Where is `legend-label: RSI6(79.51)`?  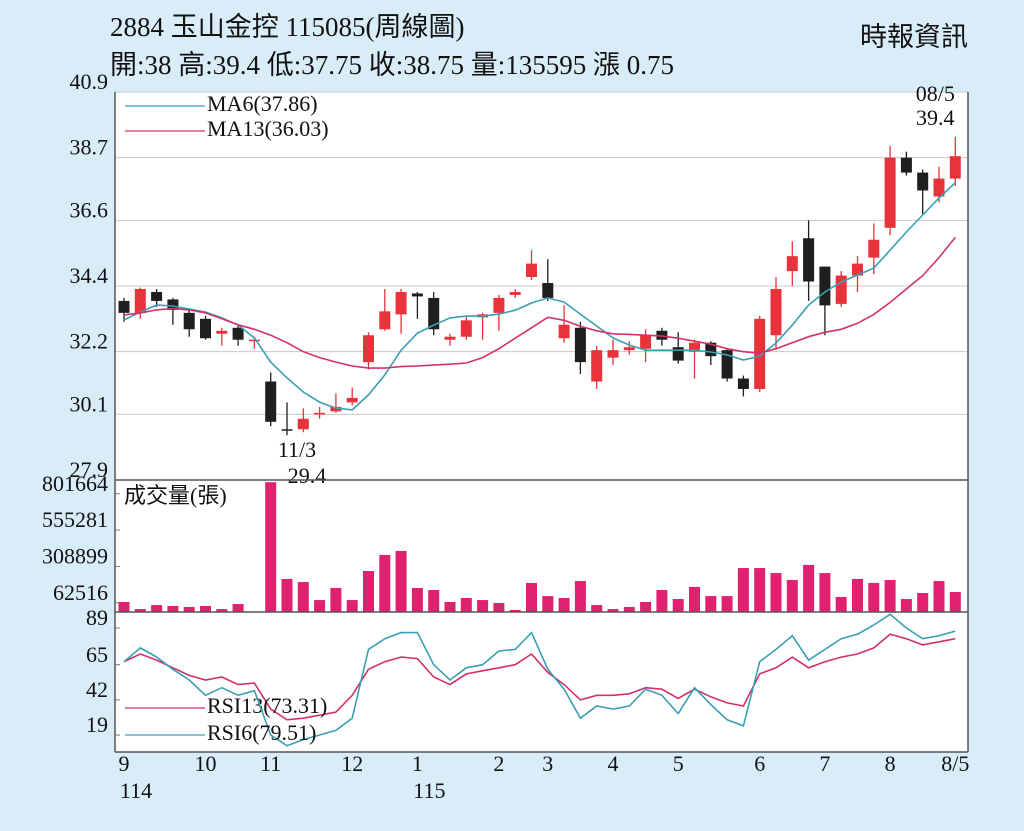
legend-label: RSI6(79.51) is located at coordinates (261, 732).